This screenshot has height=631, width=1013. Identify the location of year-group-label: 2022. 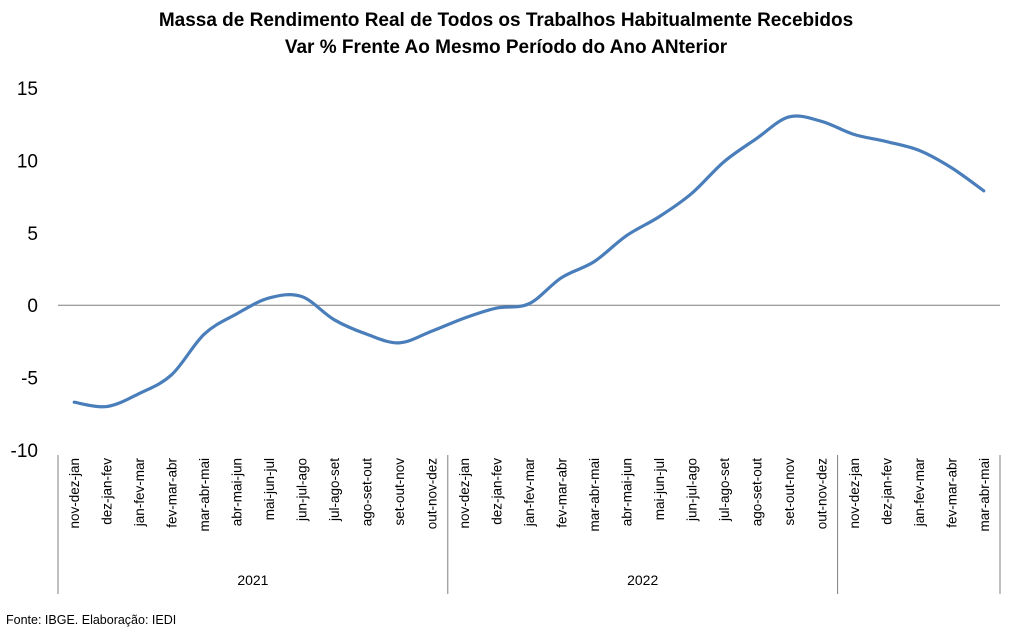
(642, 580).